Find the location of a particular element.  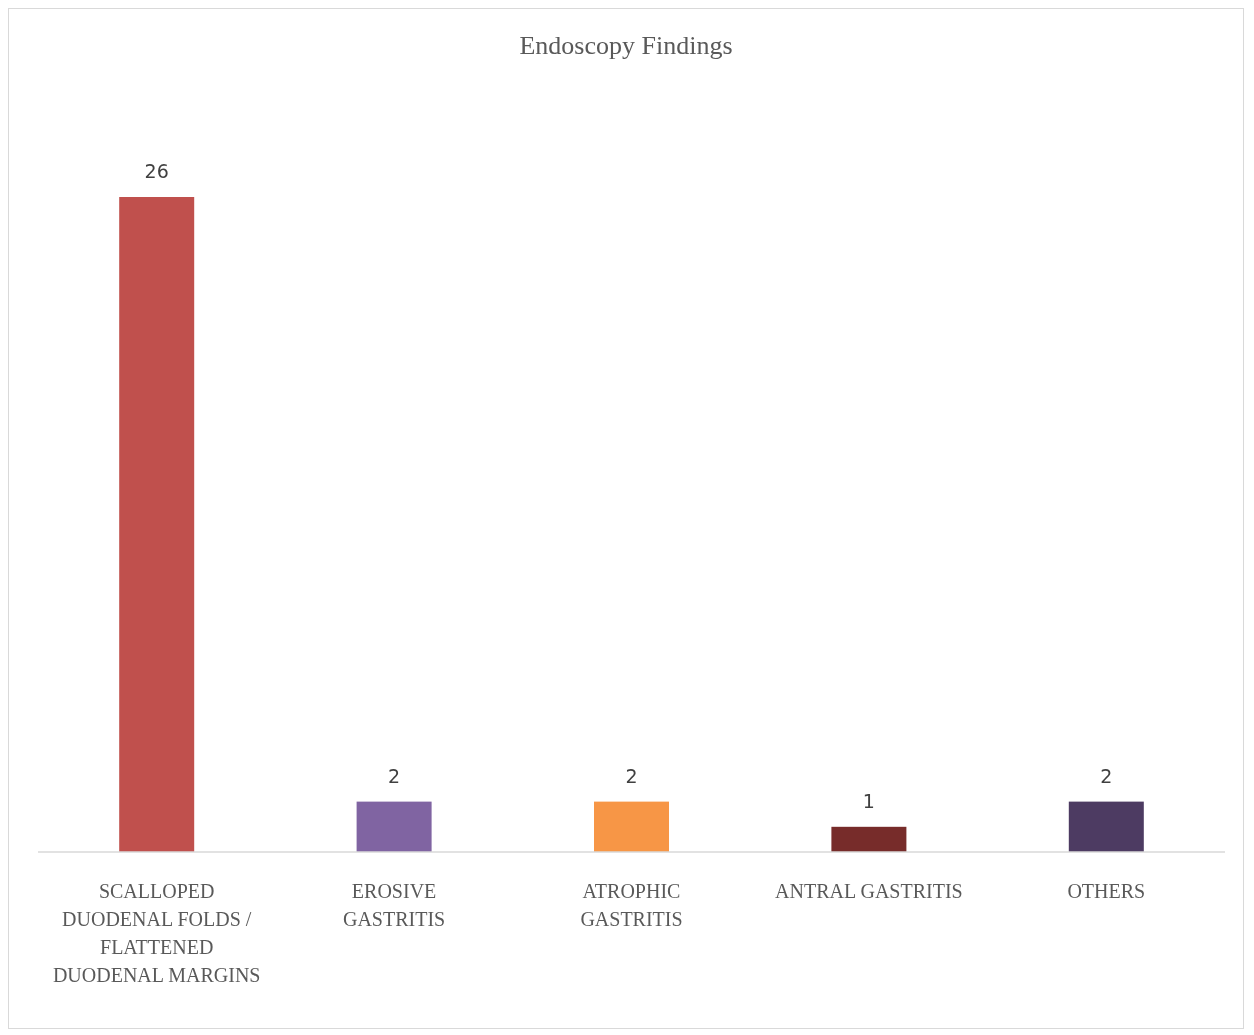

chart-title: Endoscopy Findings is located at coordinates (626, 45).